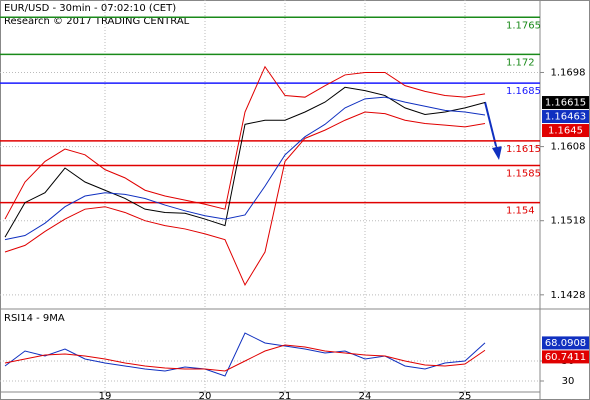 Image resolution: width=590 pixels, height=400 pixels. Describe the element at coordinates (568, 72) in the screenshot. I see `y-tick-label: 1.1698` at that location.